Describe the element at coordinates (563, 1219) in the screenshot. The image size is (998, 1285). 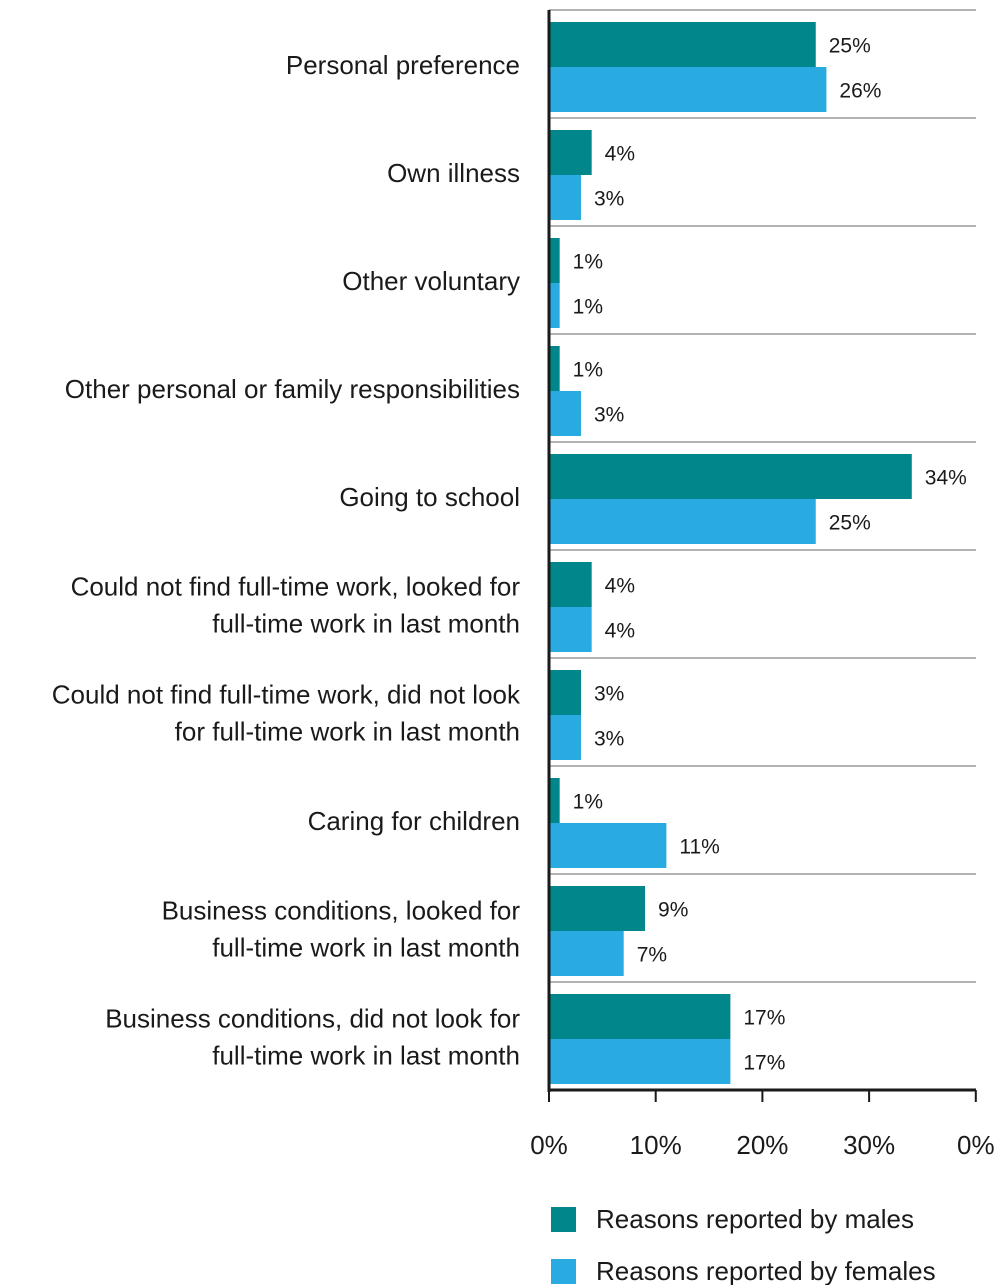
I see `legend-swatch-males` at that location.